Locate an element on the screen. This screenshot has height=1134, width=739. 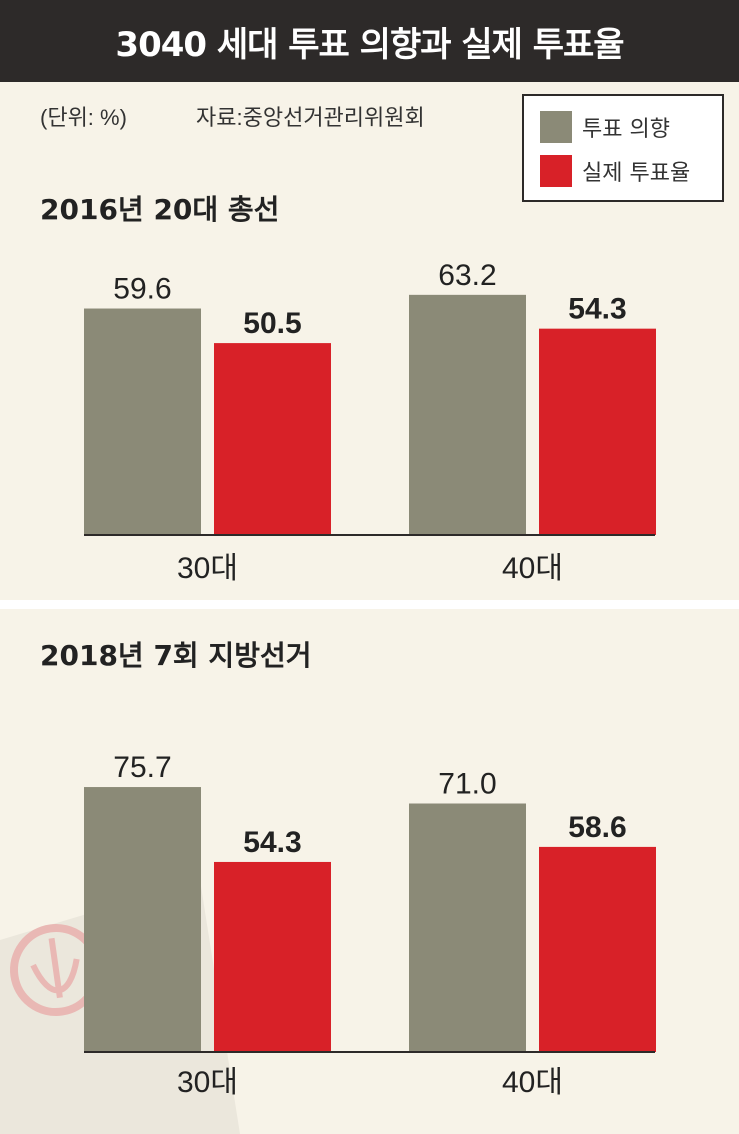
unit-note: (단위: %) is located at coordinates (83, 117).